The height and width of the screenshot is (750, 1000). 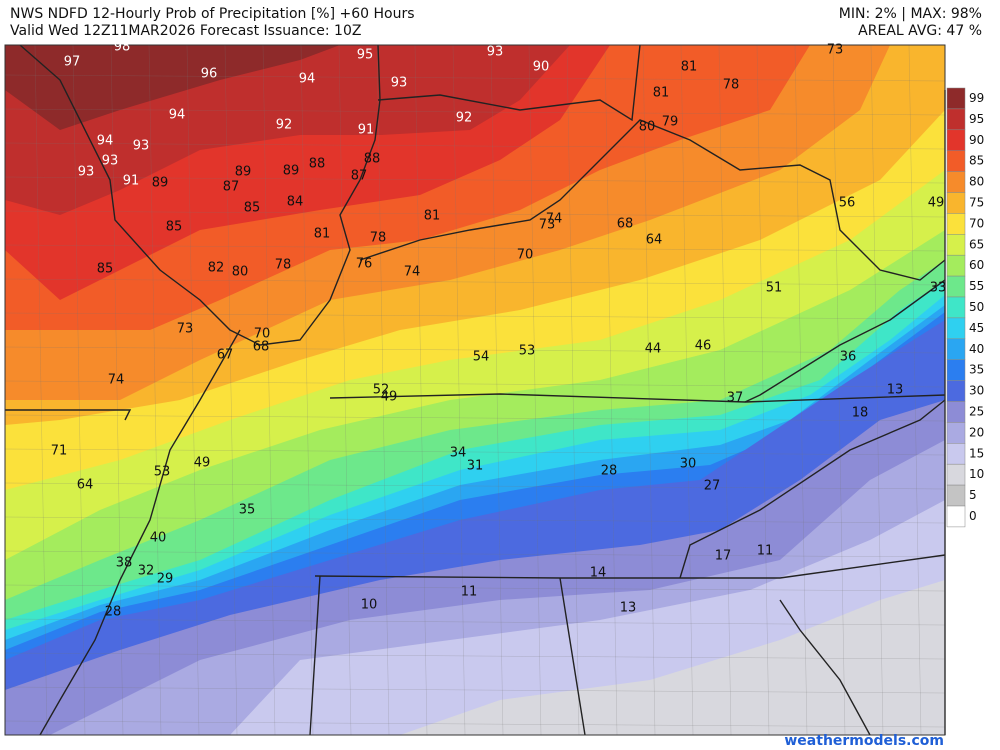 What do you see at coordinates (177, 115) in the screenshot?
I see `map-value: 94` at bounding box center [177, 115].